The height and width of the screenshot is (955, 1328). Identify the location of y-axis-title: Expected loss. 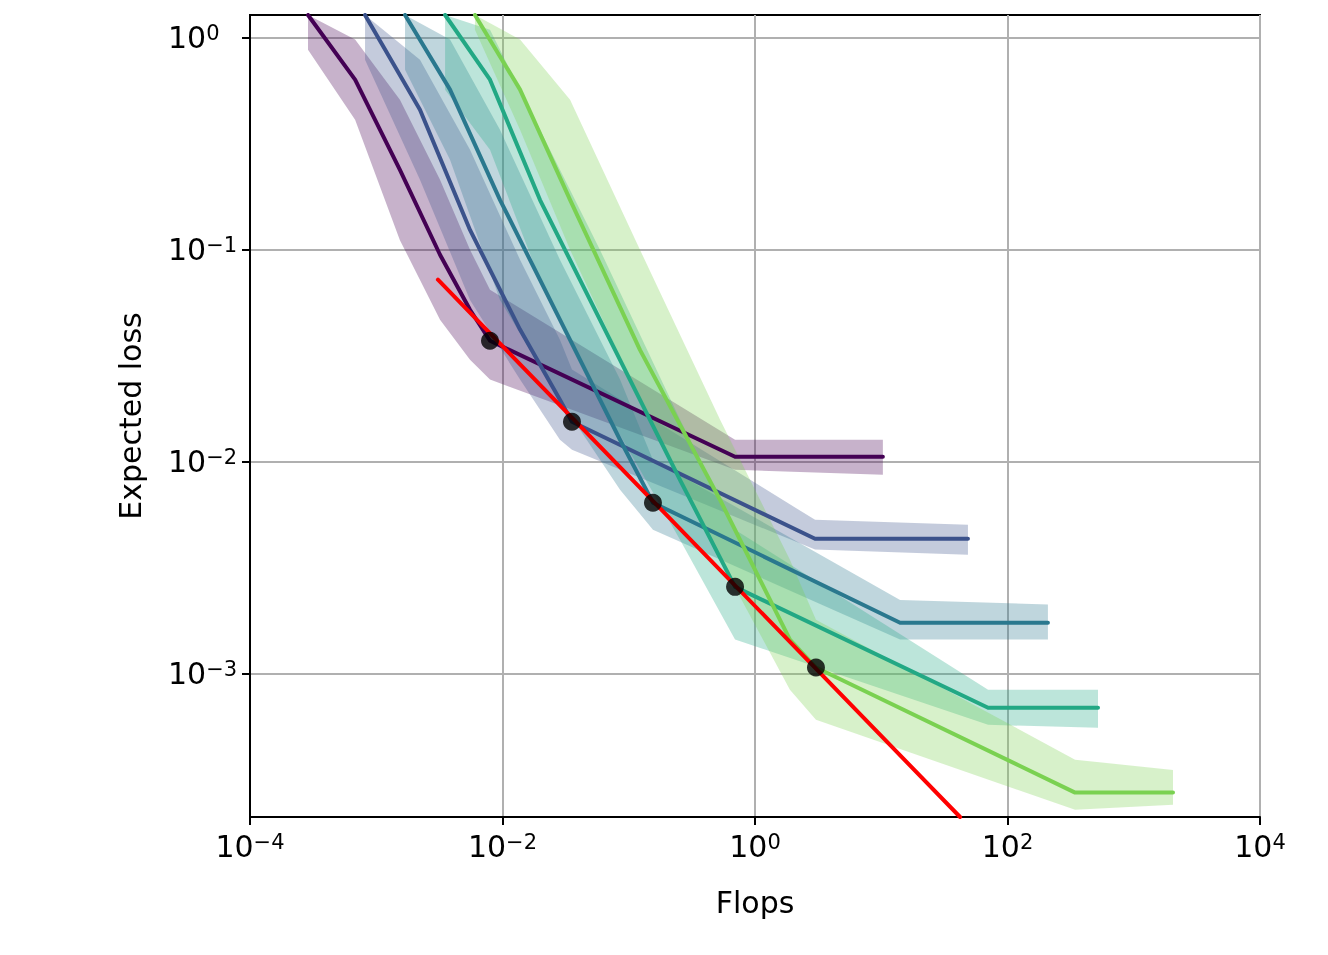
(130, 416).